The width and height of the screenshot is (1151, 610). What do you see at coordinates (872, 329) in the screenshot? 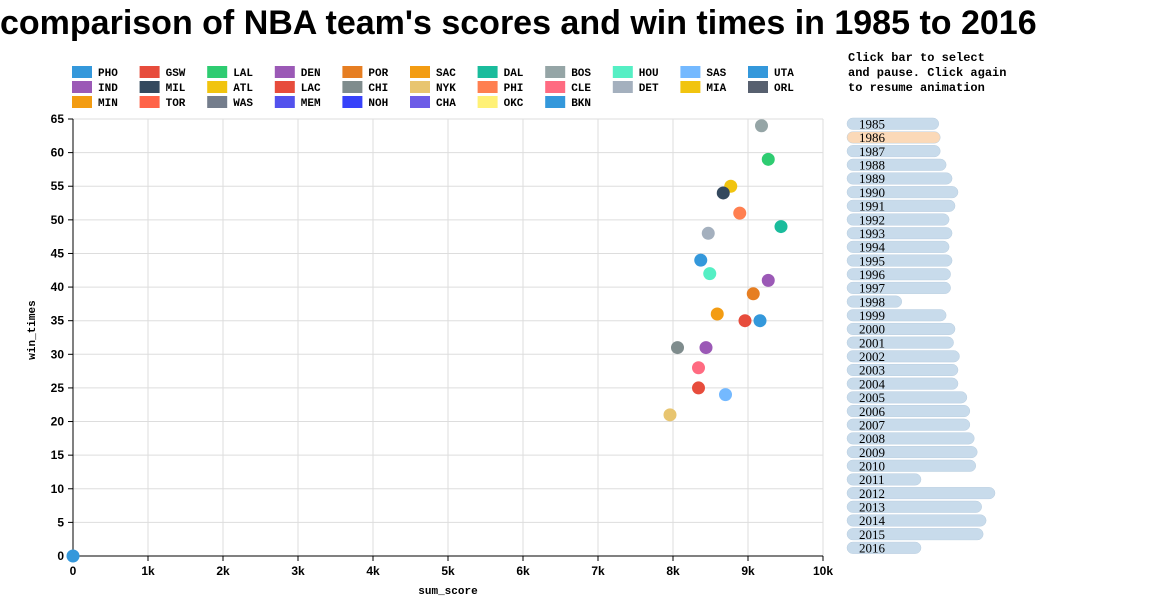
I see `year-bar-label: 2000` at bounding box center [872, 329].